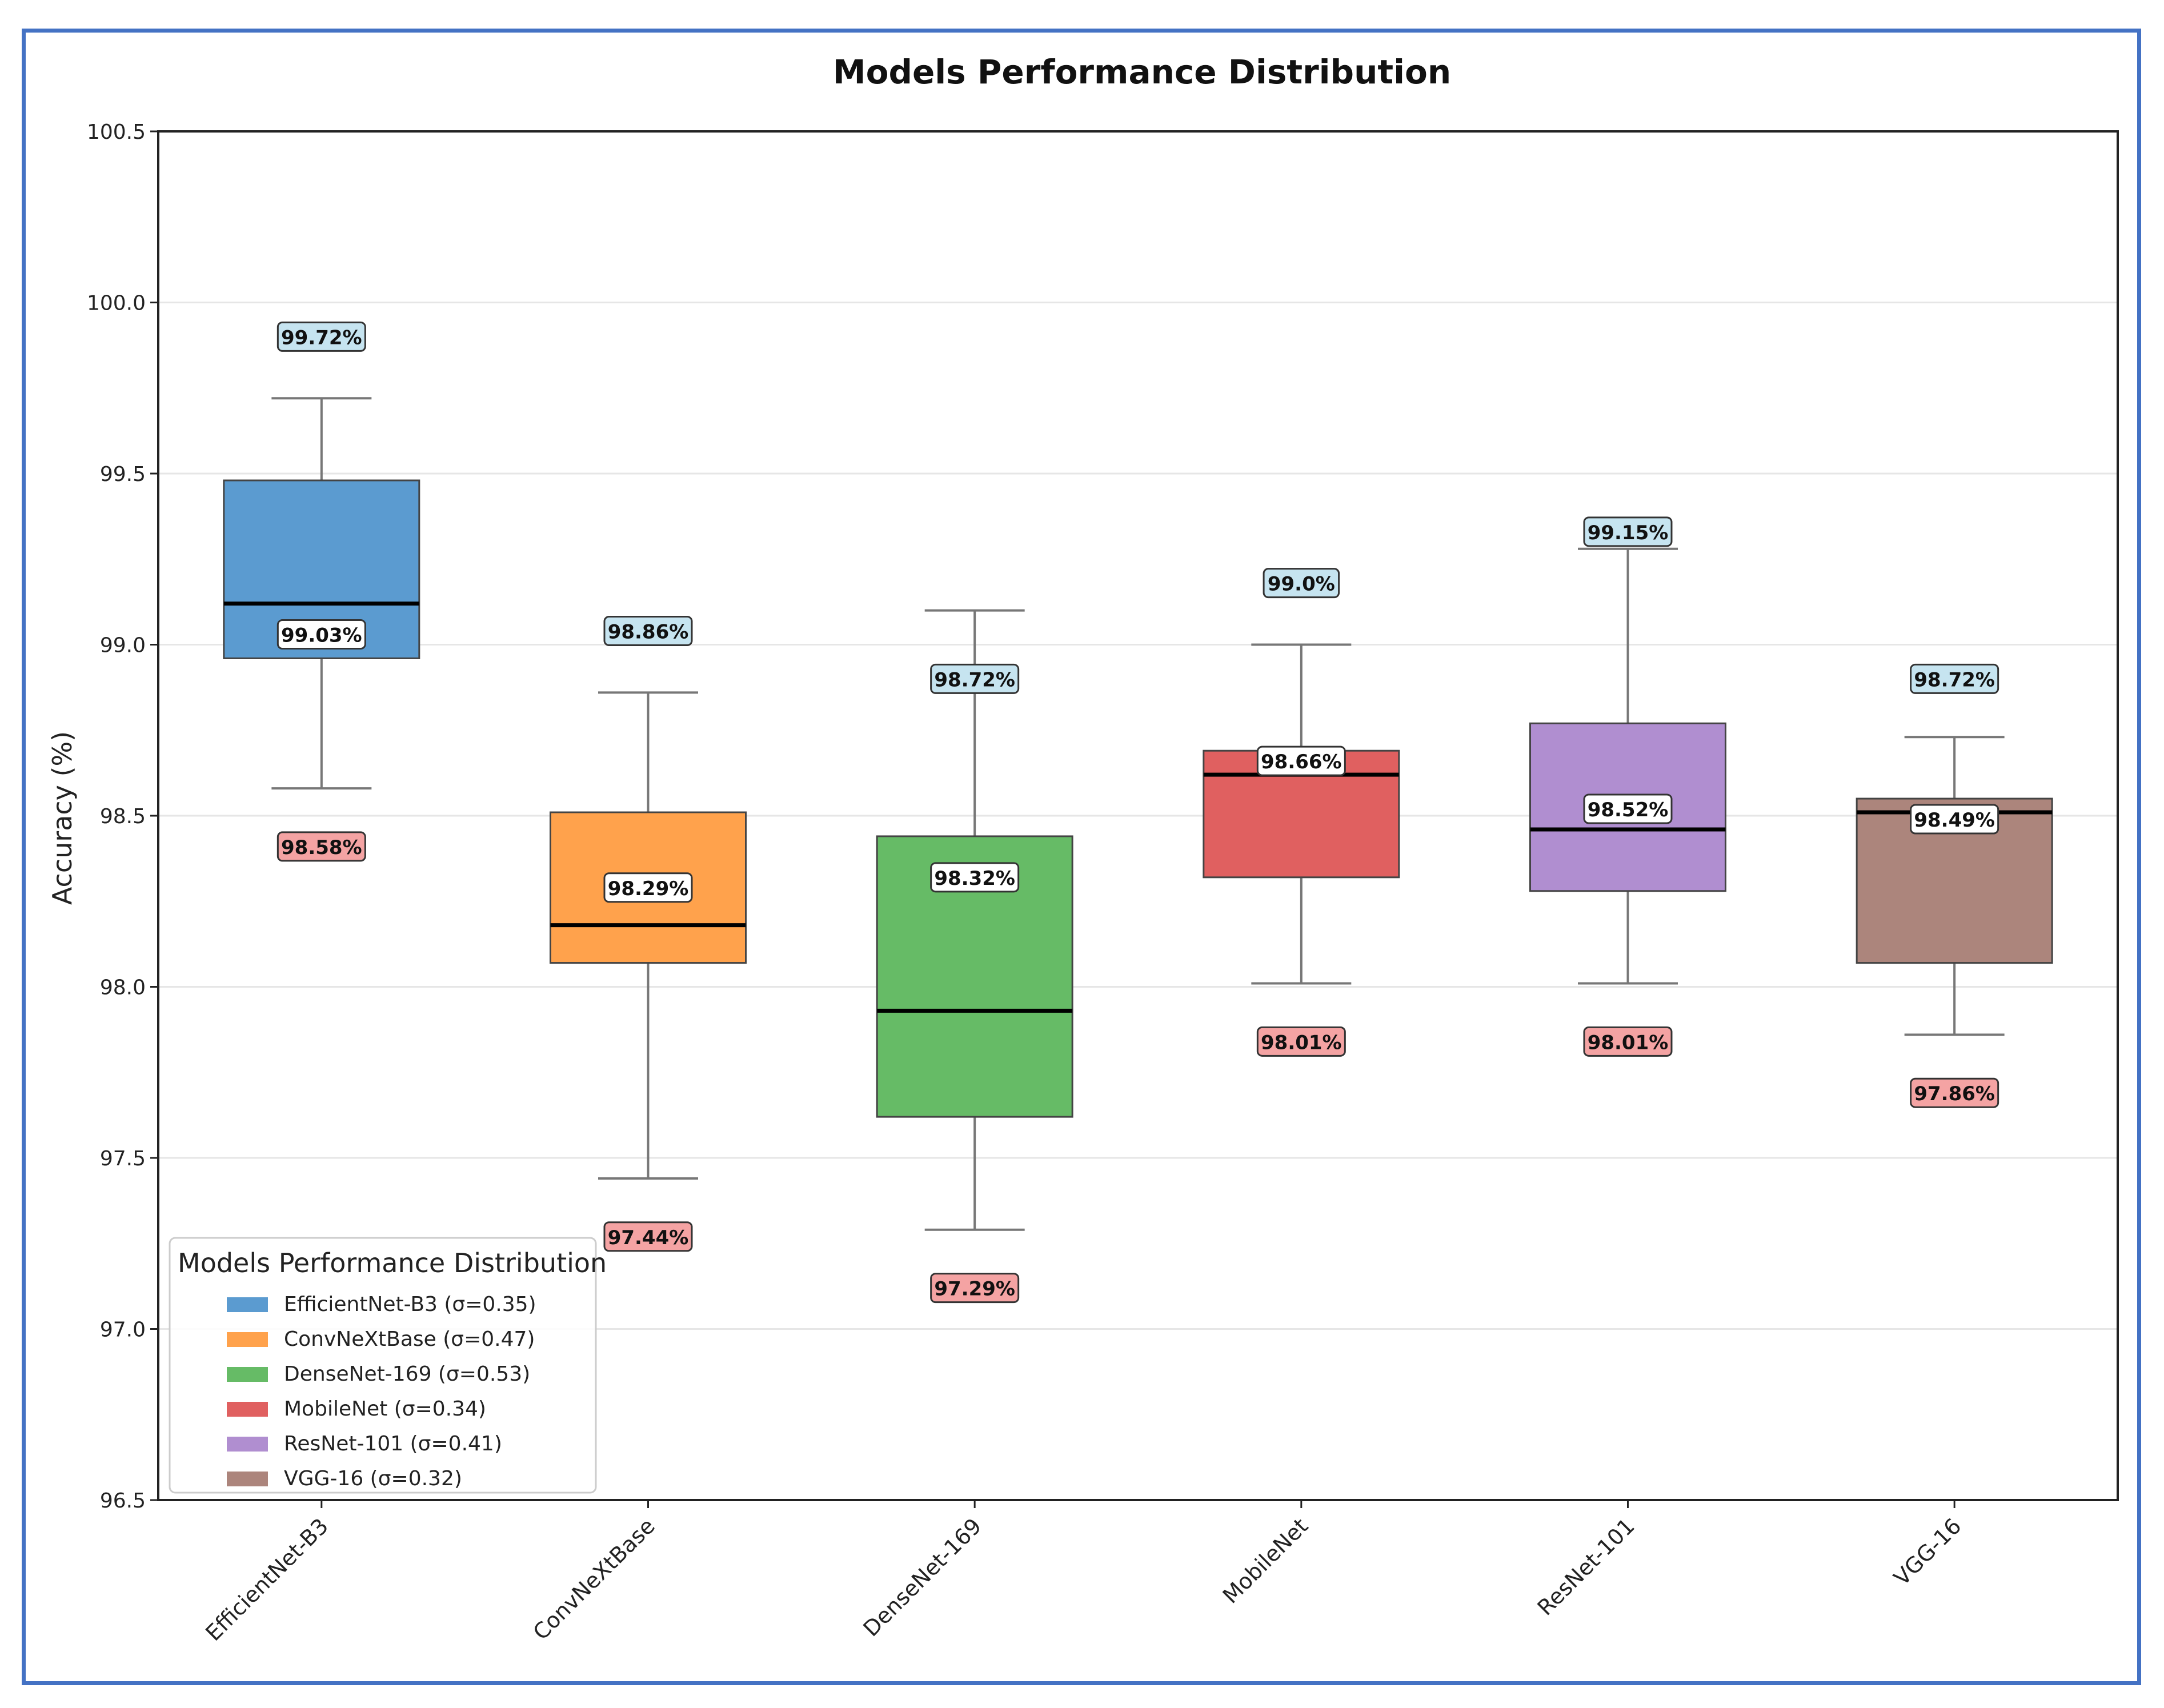 This screenshot has height=1708, width=2164. What do you see at coordinates (1302, 813) in the screenshot?
I see `box-mobilenet: 99.0% 98.66% 98.01%` at bounding box center [1302, 813].